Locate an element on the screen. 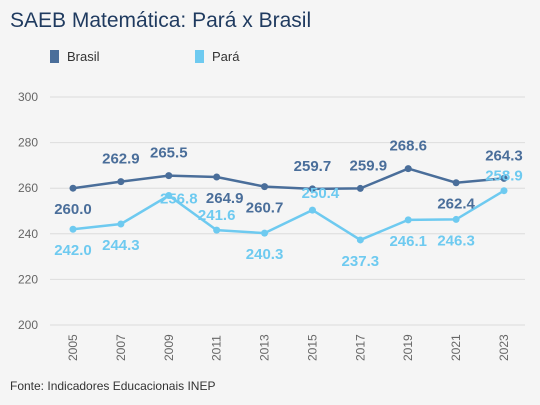 Image resolution: width=540 pixels, height=405 pixels. x-tick-label: 2015 is located at coordinates (312, 347).